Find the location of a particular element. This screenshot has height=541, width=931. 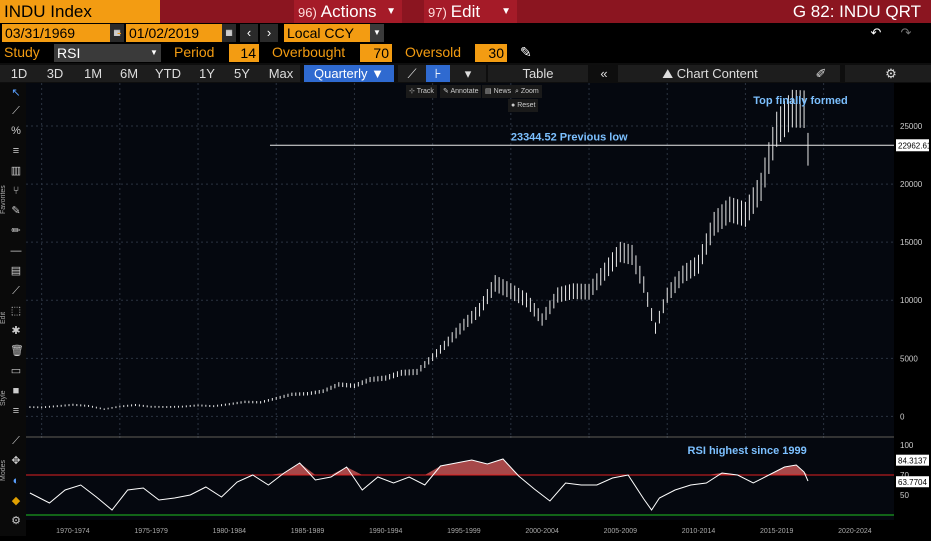

next-arrow-button: › is located at coordinates (269, 33).